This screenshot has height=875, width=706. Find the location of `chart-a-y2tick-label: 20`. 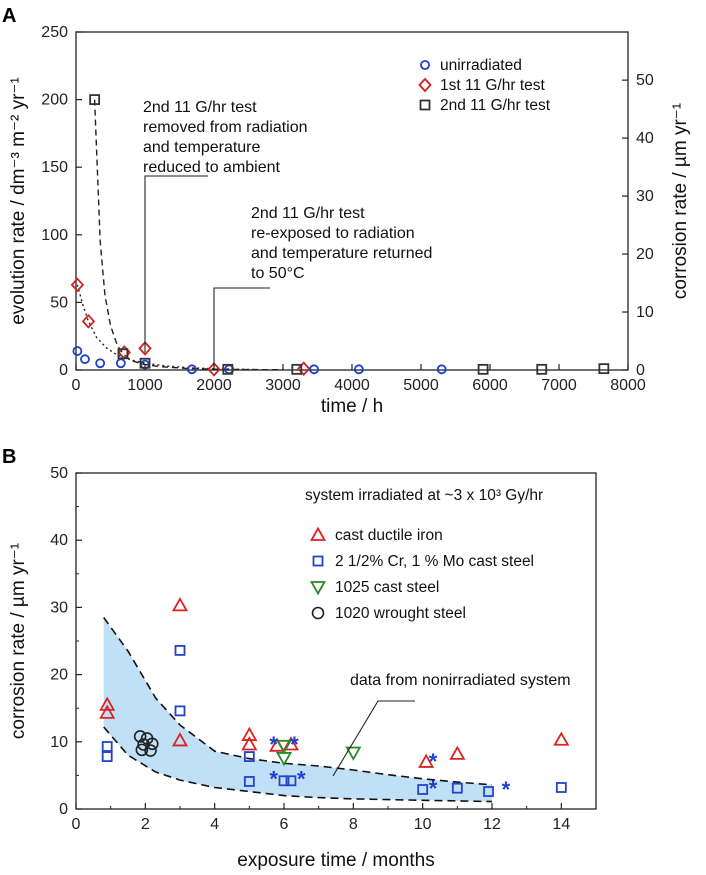

chart-a-y2tick-label: 20 is located at coordinates (645, 254).